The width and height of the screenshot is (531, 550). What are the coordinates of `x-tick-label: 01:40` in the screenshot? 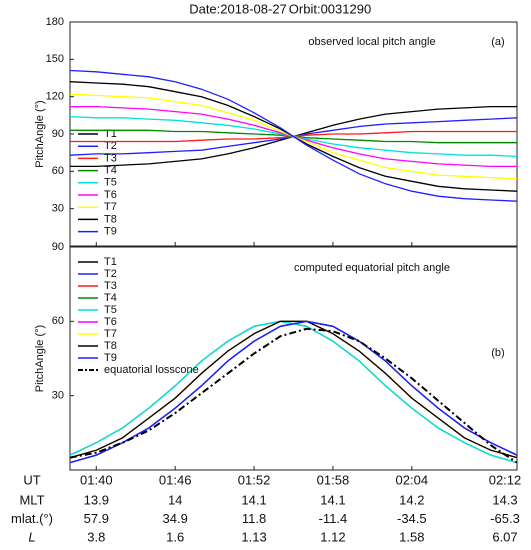 It's located at (96, 479).